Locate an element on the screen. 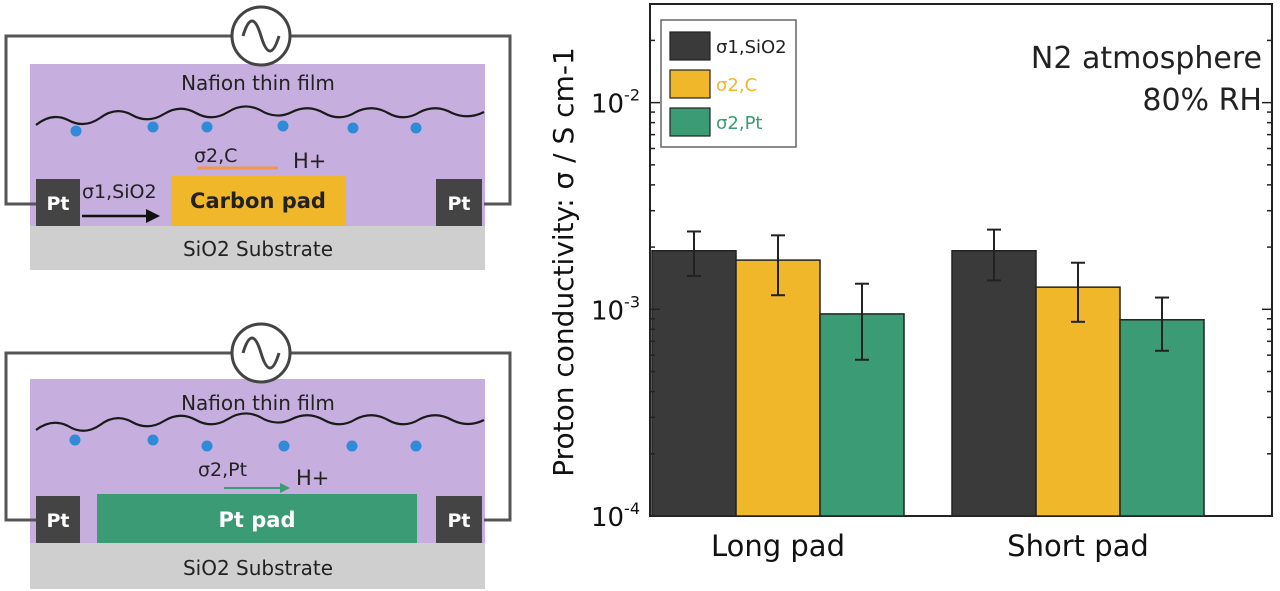  y-axis-label: Proton conductivity: σ / S cm-1 is located at coordinates (563, 262).